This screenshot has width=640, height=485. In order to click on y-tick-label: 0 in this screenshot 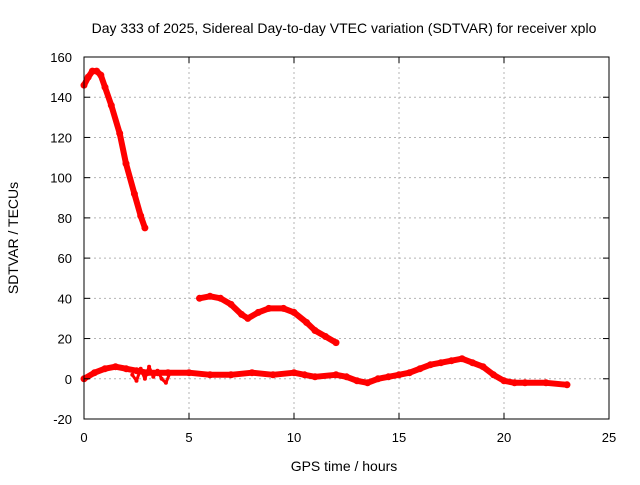, I will do `click(68, 379)`.